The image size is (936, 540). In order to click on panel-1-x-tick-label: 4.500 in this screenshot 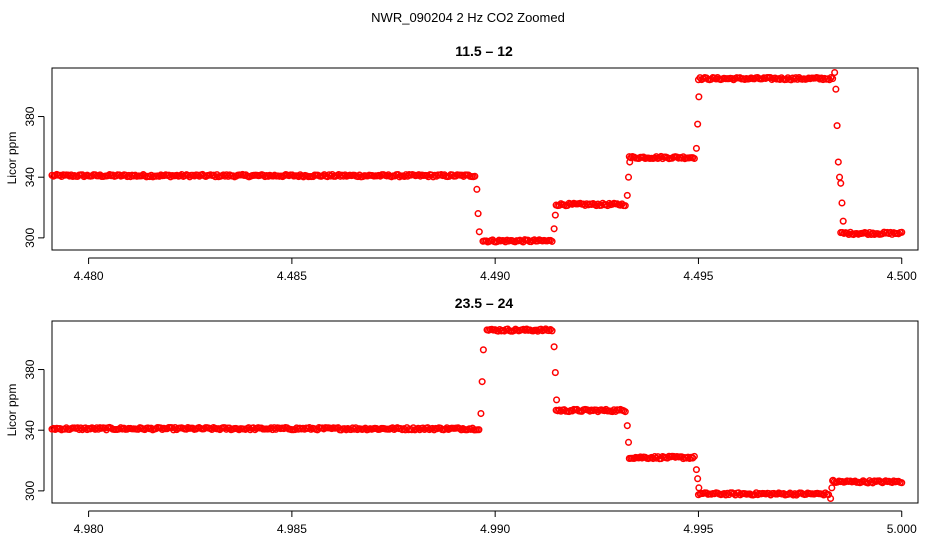, I will do `click(902, 276)`.